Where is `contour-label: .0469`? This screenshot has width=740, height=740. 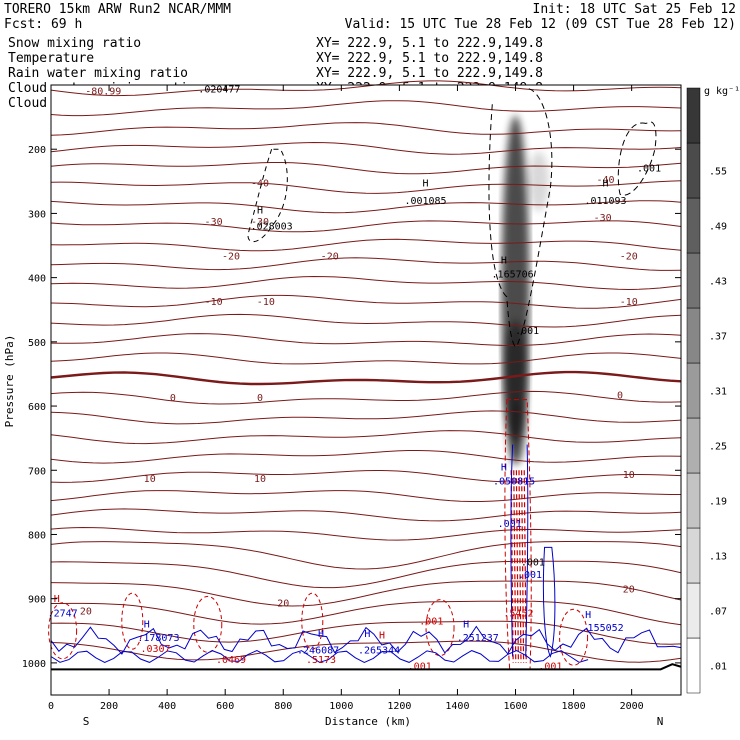 contour-label: .0469 is located at coordinates (231, 660).